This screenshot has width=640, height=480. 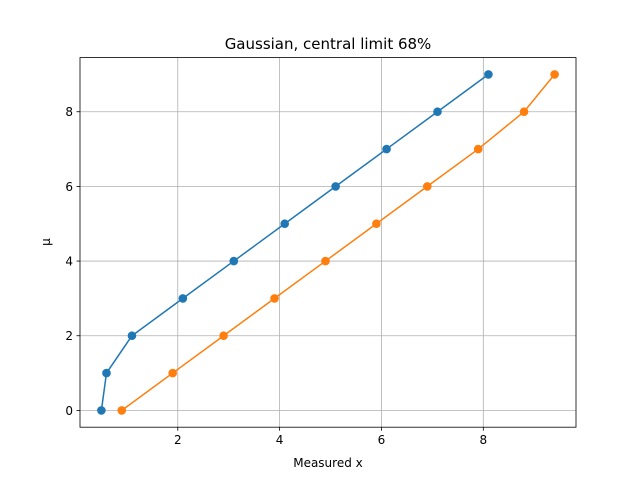 What do you see at coordinates (382, 440) in the screenshot?
I see `x-tick-label: 6` at bounding box center [382, 440].